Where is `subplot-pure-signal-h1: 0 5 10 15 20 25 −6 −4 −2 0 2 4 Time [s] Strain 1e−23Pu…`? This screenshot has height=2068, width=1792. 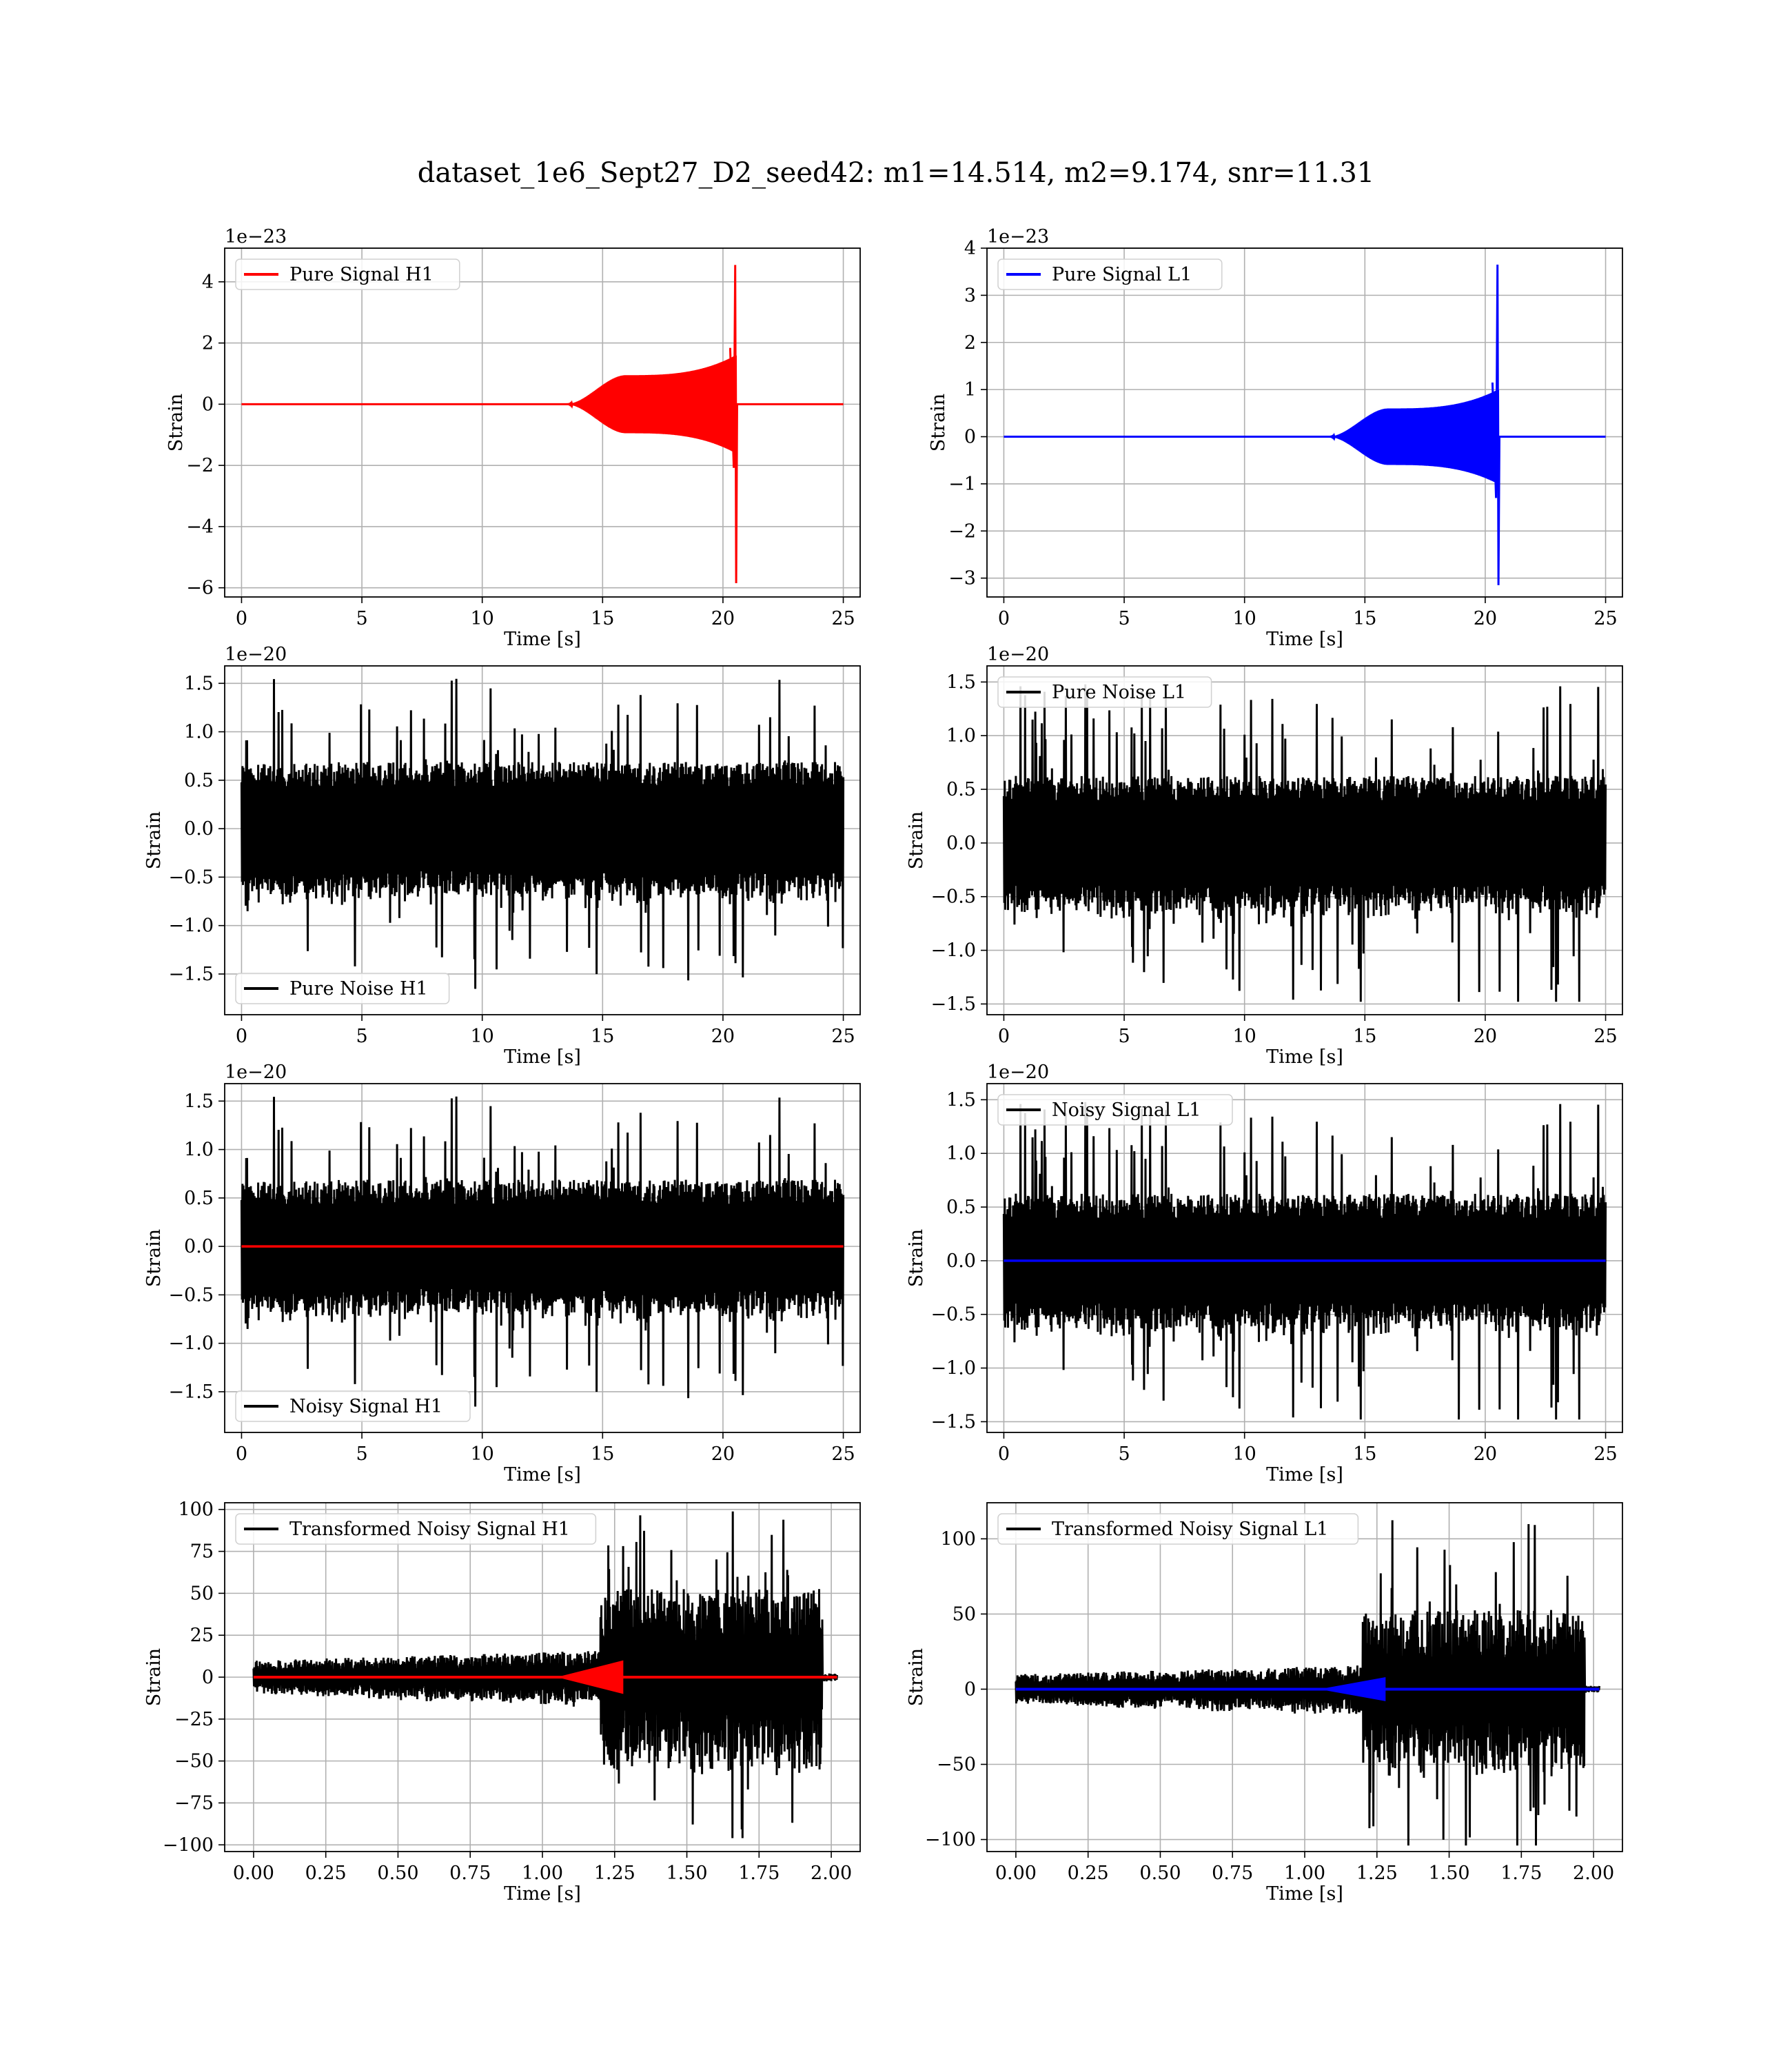
subplot-pure-signal-h1: 0 5 10 15 20 25 −6 −4 −2 0 2 4 Time [s] Strain 1e−23Pu… is located at coordinates (513, 438).